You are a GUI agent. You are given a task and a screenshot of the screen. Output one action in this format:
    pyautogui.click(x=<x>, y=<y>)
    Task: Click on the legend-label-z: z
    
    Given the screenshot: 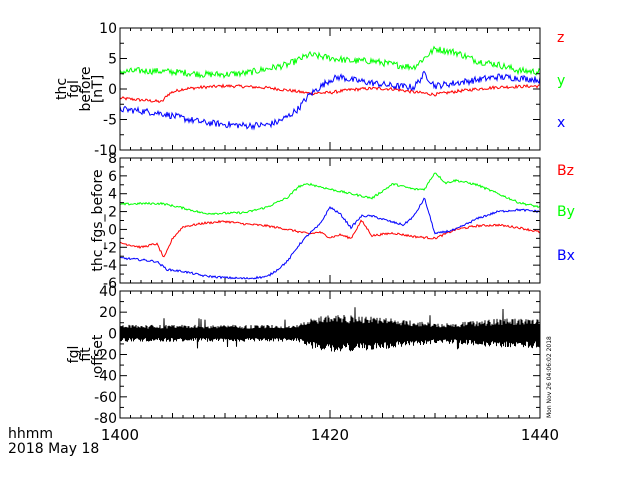 What is the action you would take?
    pyautogui.click(x=560, y=38)
    